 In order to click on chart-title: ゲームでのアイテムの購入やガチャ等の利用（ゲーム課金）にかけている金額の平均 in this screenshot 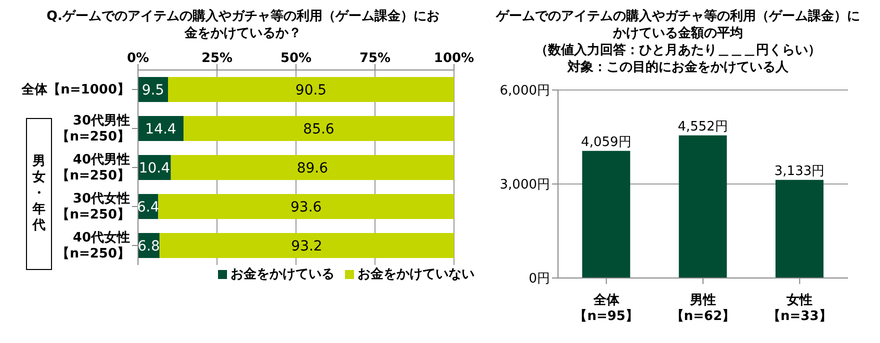, I will do `click(677, 25)`.